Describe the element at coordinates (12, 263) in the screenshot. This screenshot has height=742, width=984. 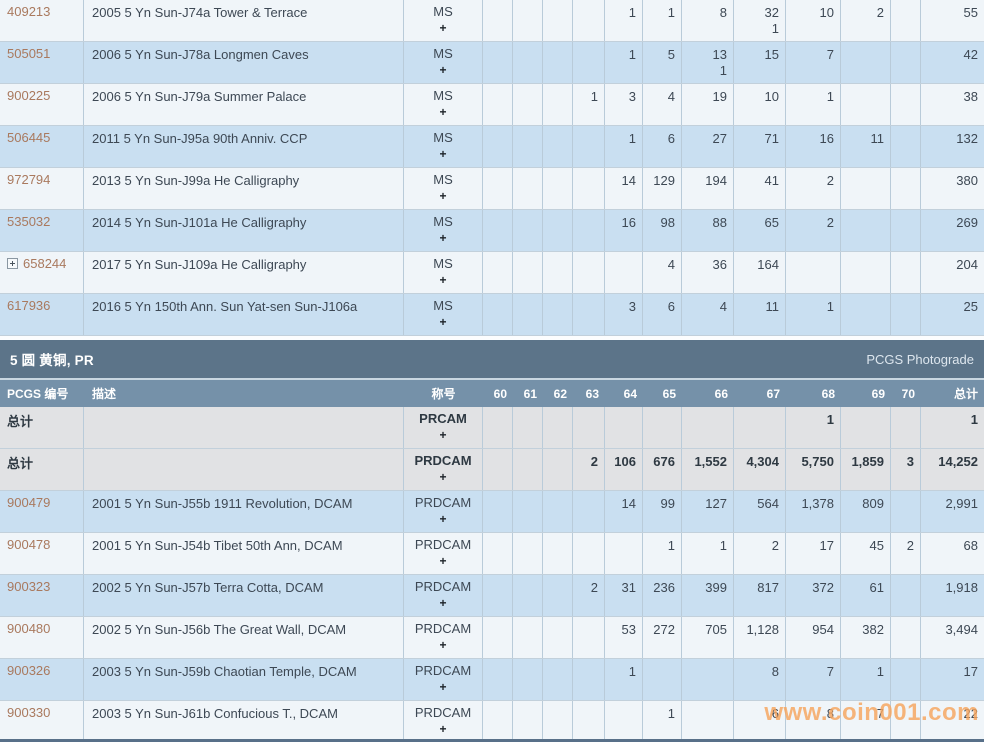
I see `expand-icon` at that location.